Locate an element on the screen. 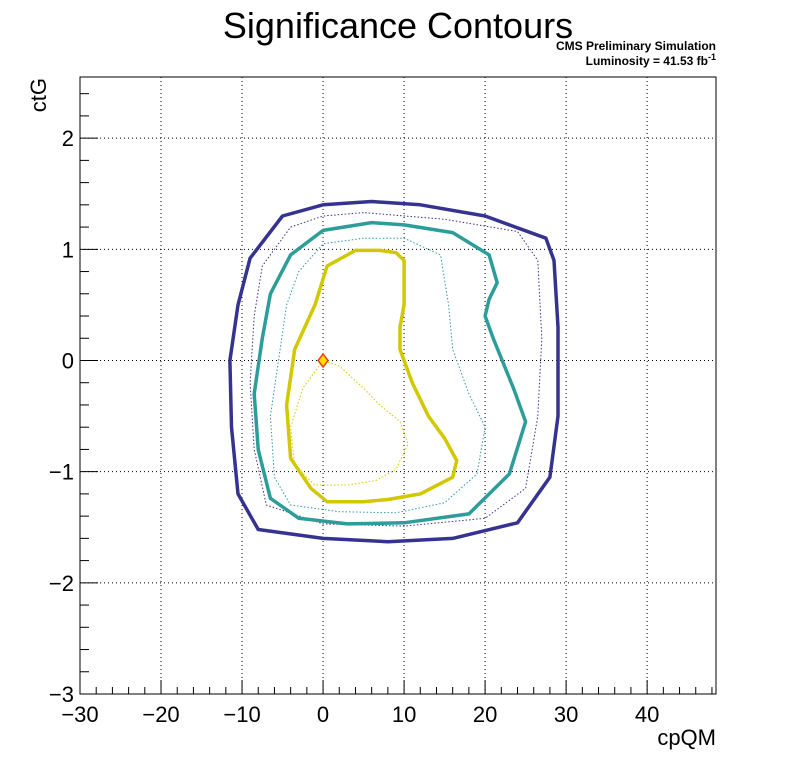 This screenshot has width=796, height=772. x-tick-label: −10 is located at coordinates (241, 714).